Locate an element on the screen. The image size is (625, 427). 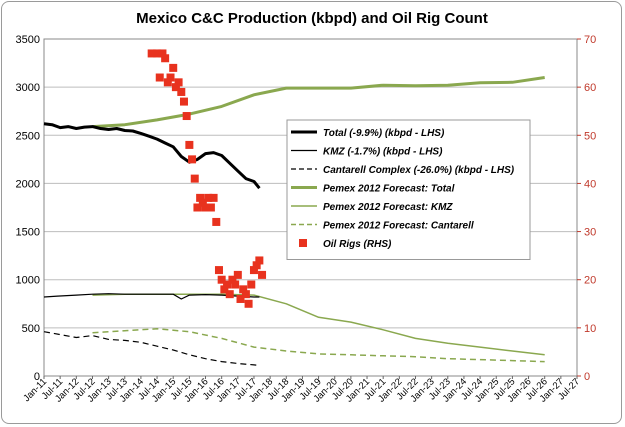
y-tick-label: 3000 is located at coordinates (28, 88).